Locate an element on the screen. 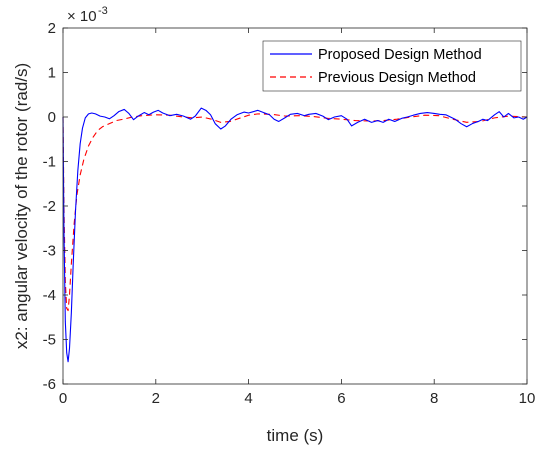 This screenshot has height=453, width=550. y-tick-label: 2 is located at coordinates (52, 28).